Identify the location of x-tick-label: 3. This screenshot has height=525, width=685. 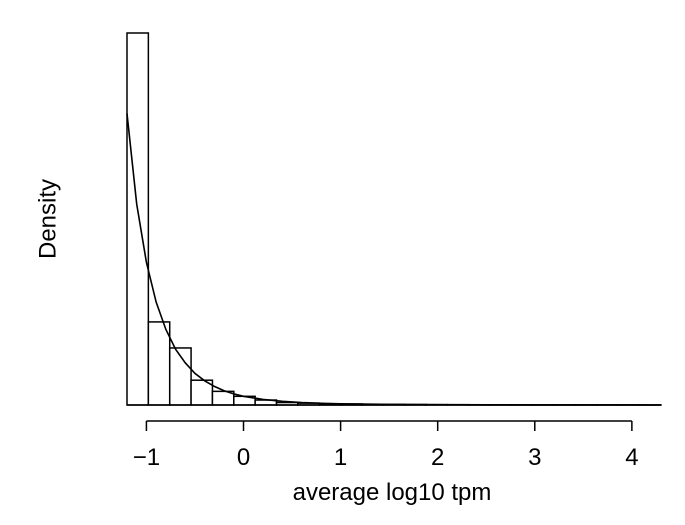
(534, 457).